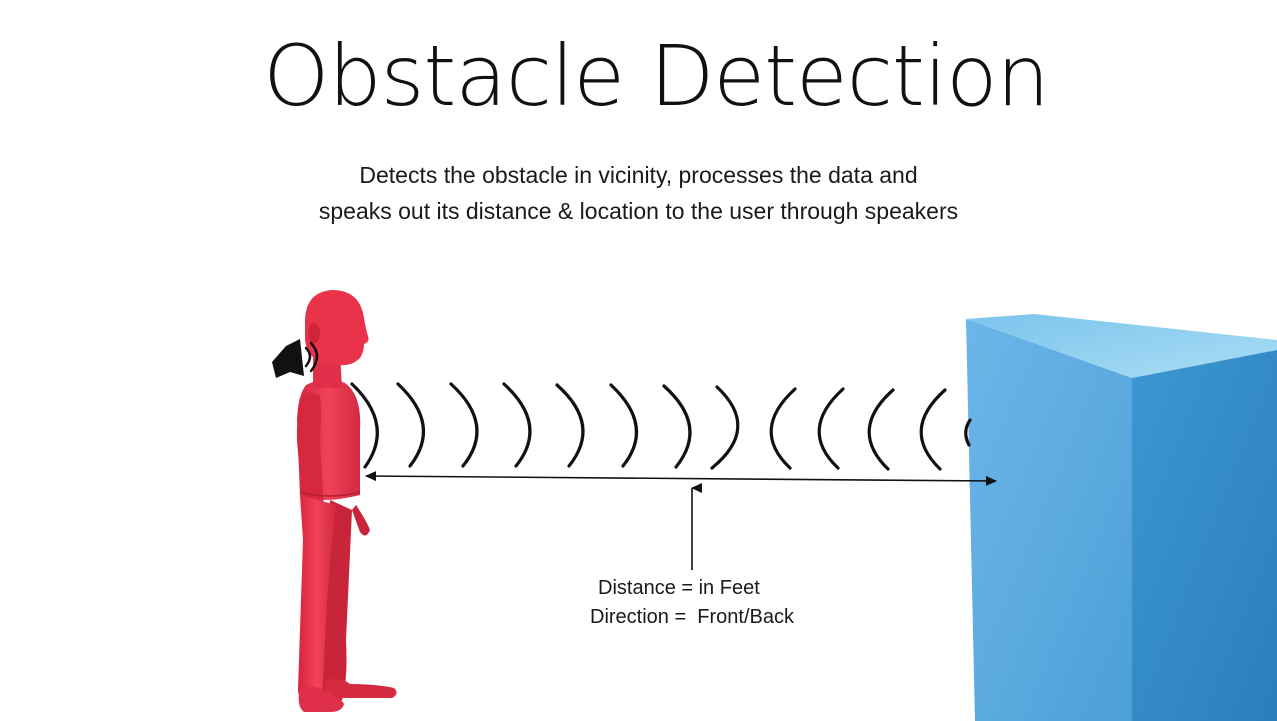 The image size is (1277, 721). Describe the element at coordinates (656, 76) in the screenshot. I see `slide-title: Obstacle Detection` at that location.